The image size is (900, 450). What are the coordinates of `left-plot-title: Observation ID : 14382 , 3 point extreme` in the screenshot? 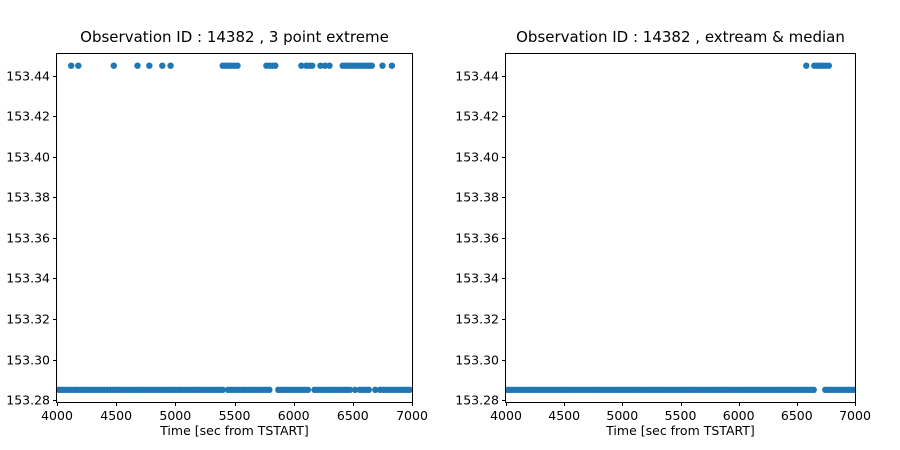 It's located at (234, 37).